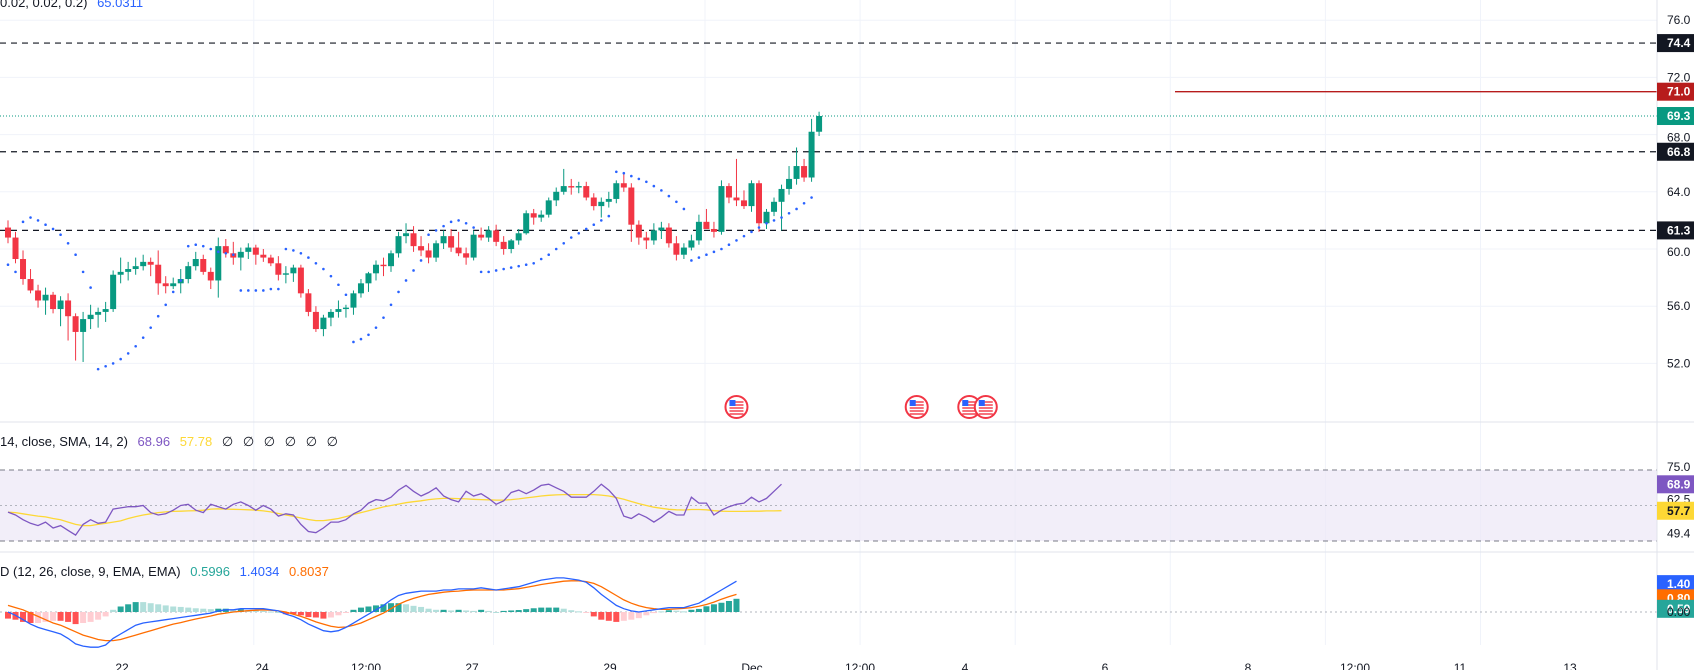 Image resolution: width=1694 pixels, height=670 pixels. What do you see at coordinates (1679, 252) in the screenshot?
I see `price-label-60: 60.0` at bounding box center [1679, 252].